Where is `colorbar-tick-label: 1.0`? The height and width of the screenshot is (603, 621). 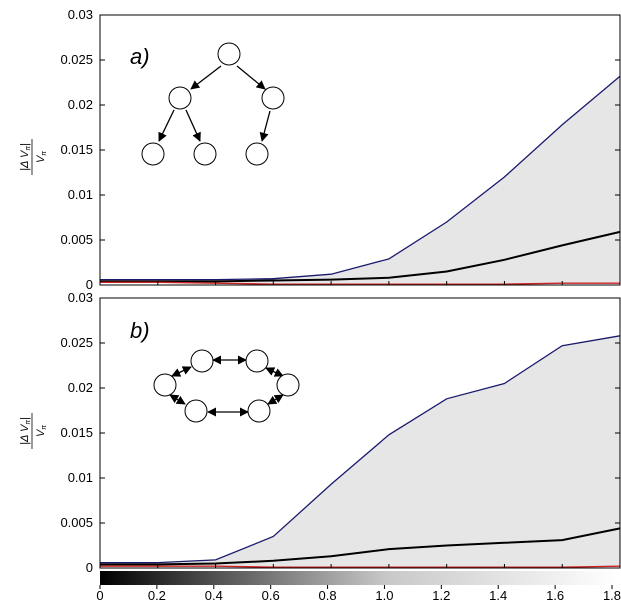 colorbar-tick-label: 1.0 is located at coordinates (384, 595).